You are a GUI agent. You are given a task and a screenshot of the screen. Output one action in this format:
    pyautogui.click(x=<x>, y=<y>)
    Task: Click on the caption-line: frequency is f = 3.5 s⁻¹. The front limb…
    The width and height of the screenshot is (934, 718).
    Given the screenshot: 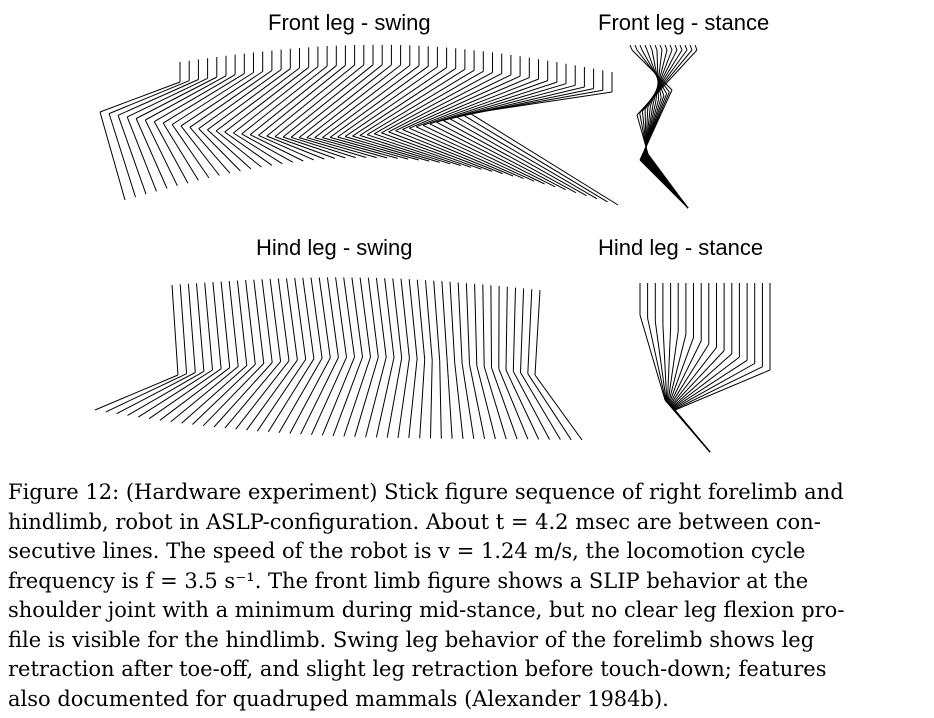 What is the action you would take?
    pyautogui.click(x=408, y=580)
    